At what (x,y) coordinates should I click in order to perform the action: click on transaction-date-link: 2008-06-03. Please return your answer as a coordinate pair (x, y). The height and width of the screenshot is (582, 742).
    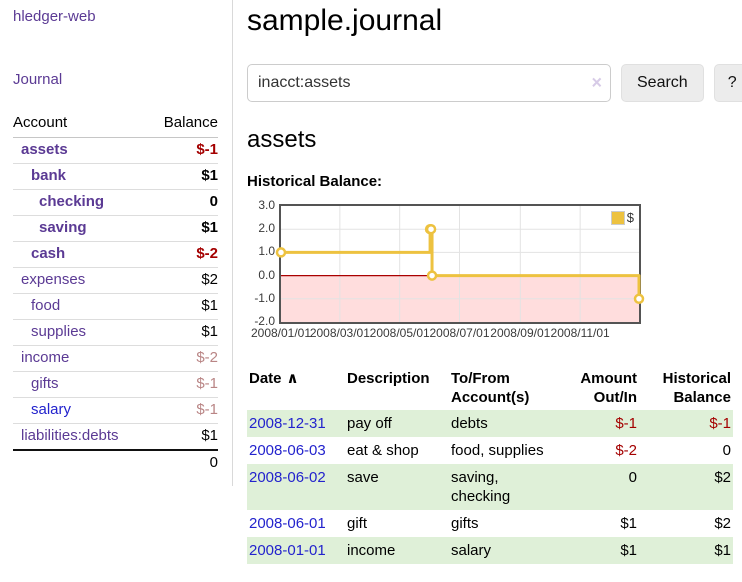
    Looking at the image, I should click on (287, 450).